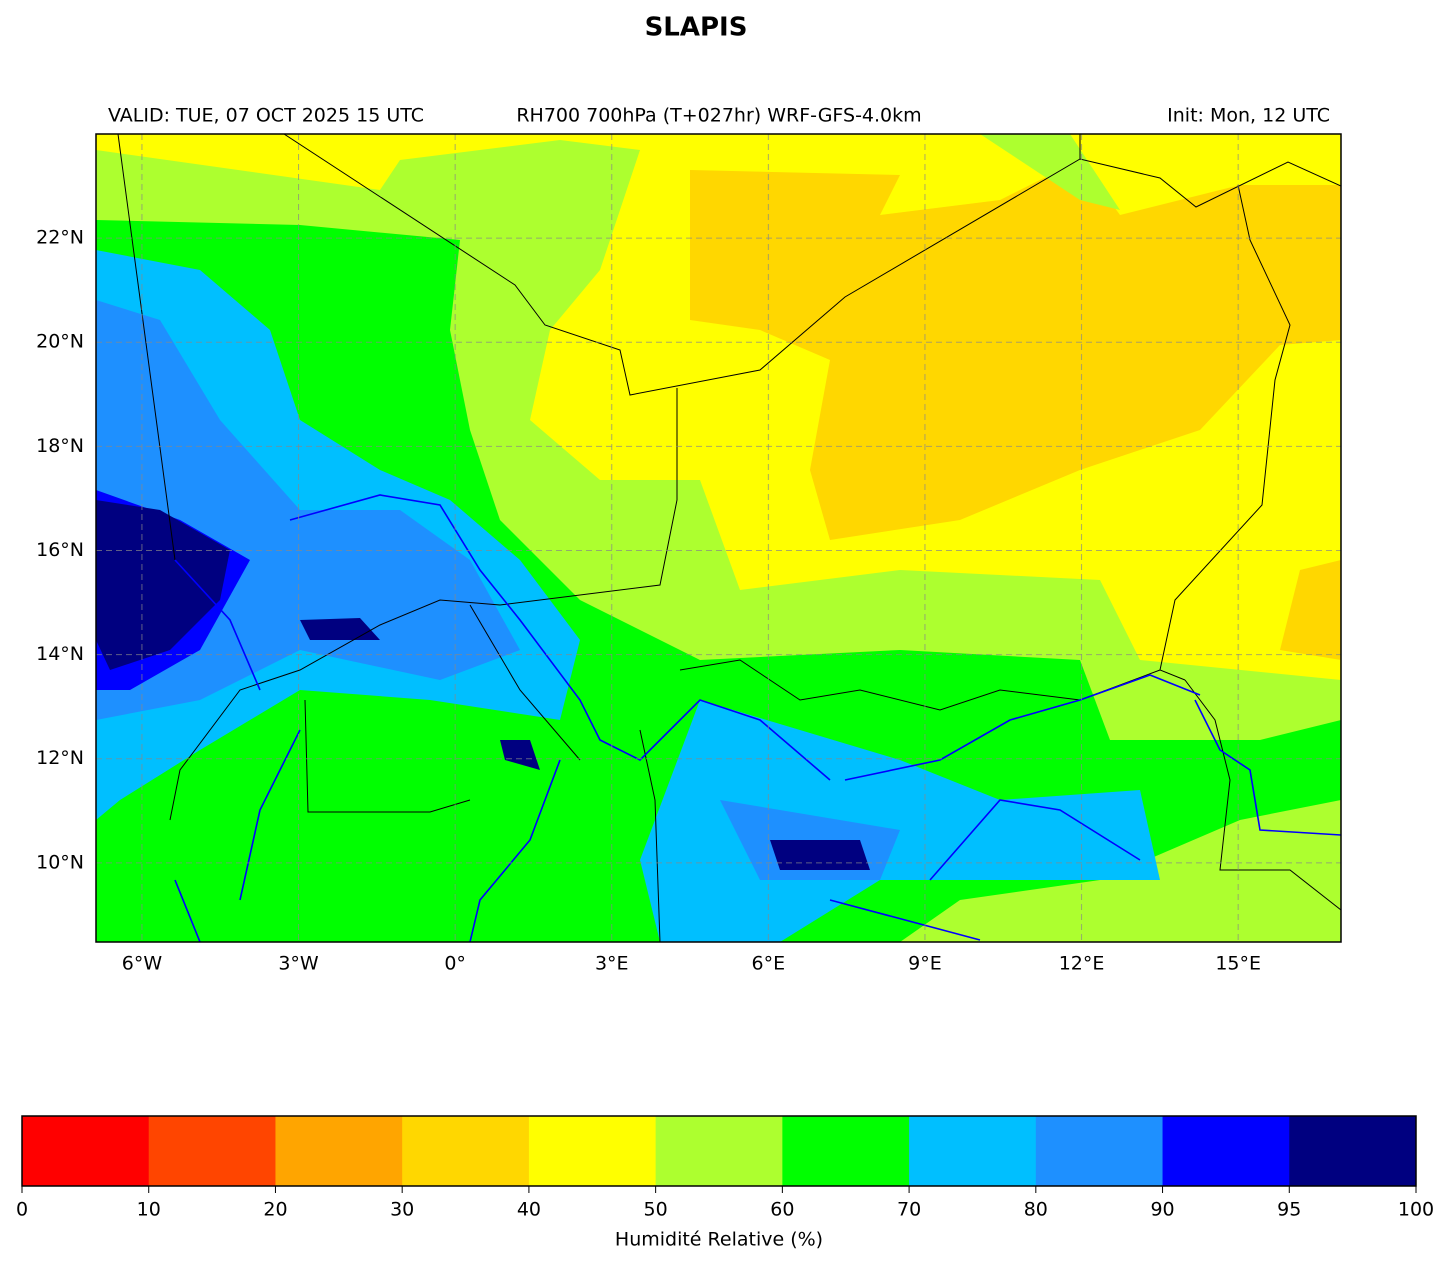  Describe the element at coordinates (656, 1210) in the screenshot. I see `colorbar-tick-label: 50` at that location.